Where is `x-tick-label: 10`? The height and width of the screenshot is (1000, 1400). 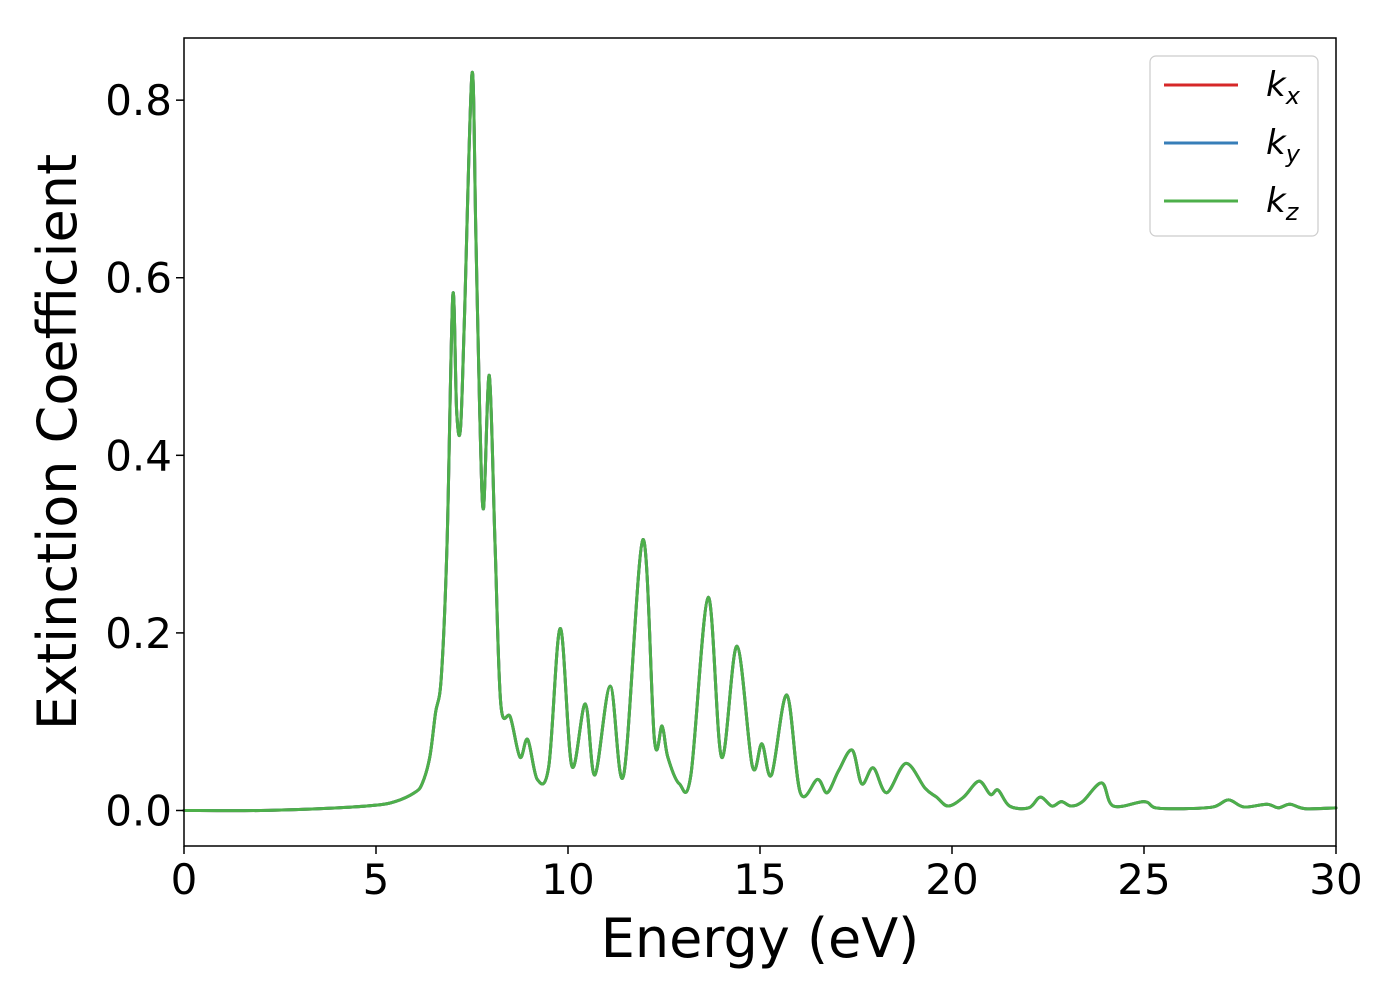 x-tick-label: 10 is located at coordinates (567, 879).